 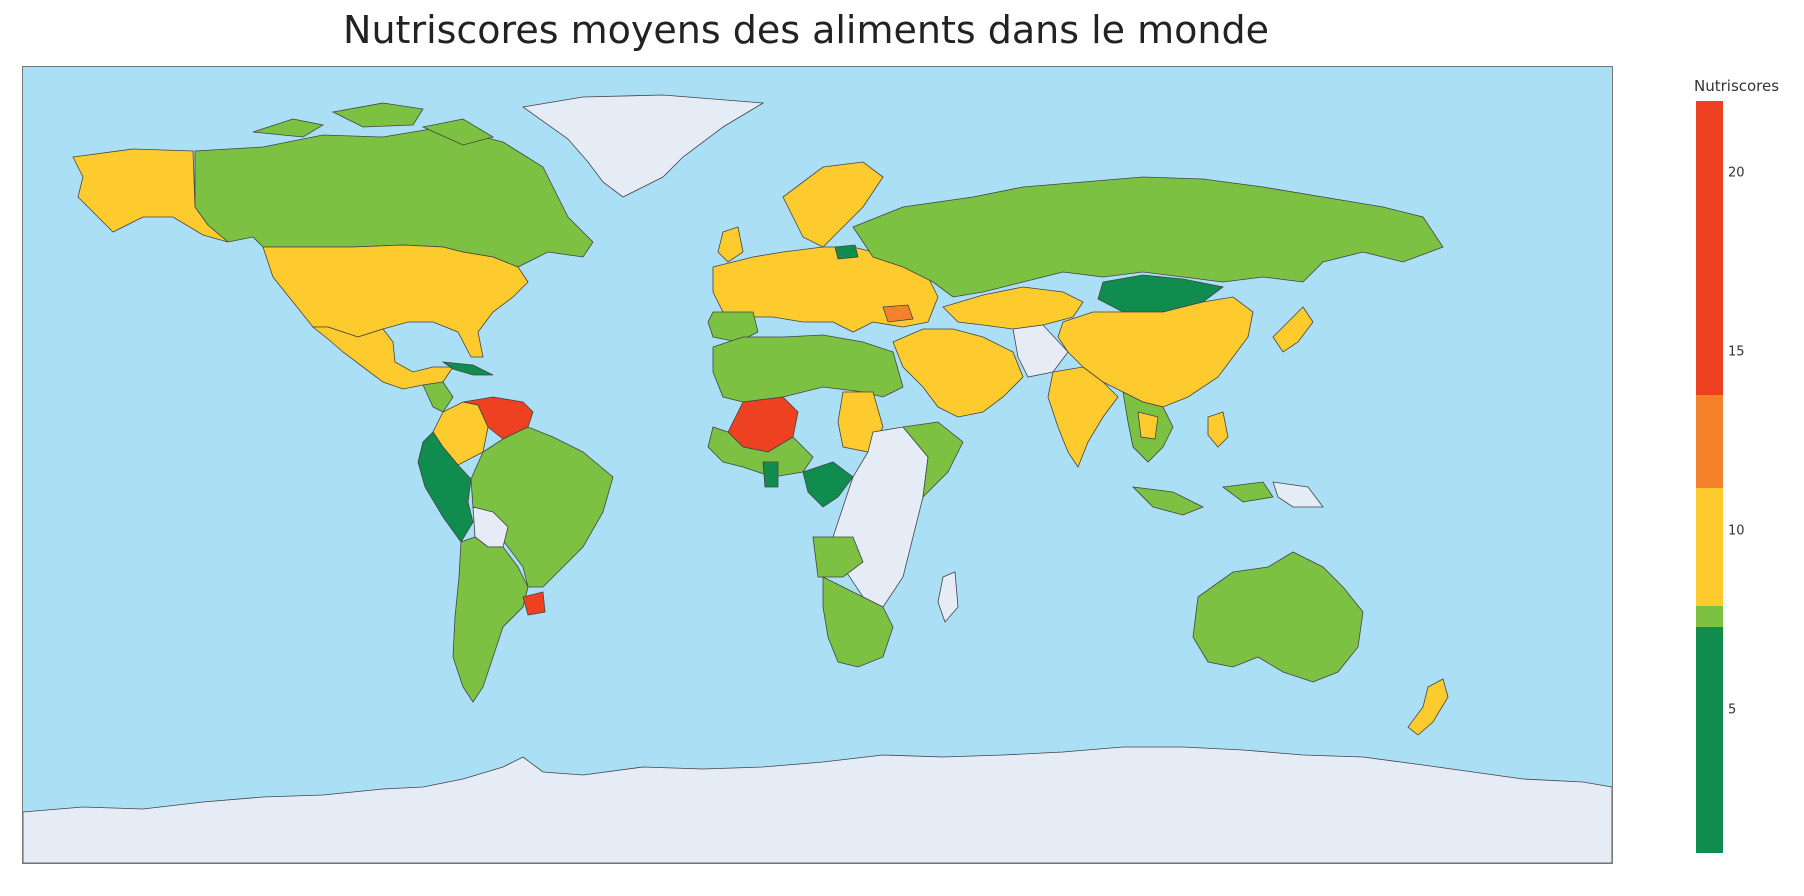 What do you see at coordinates (1736, 173) in the screenshot?
I see `colorbar-tick-label: 20` at bounding box center [1736, 173].